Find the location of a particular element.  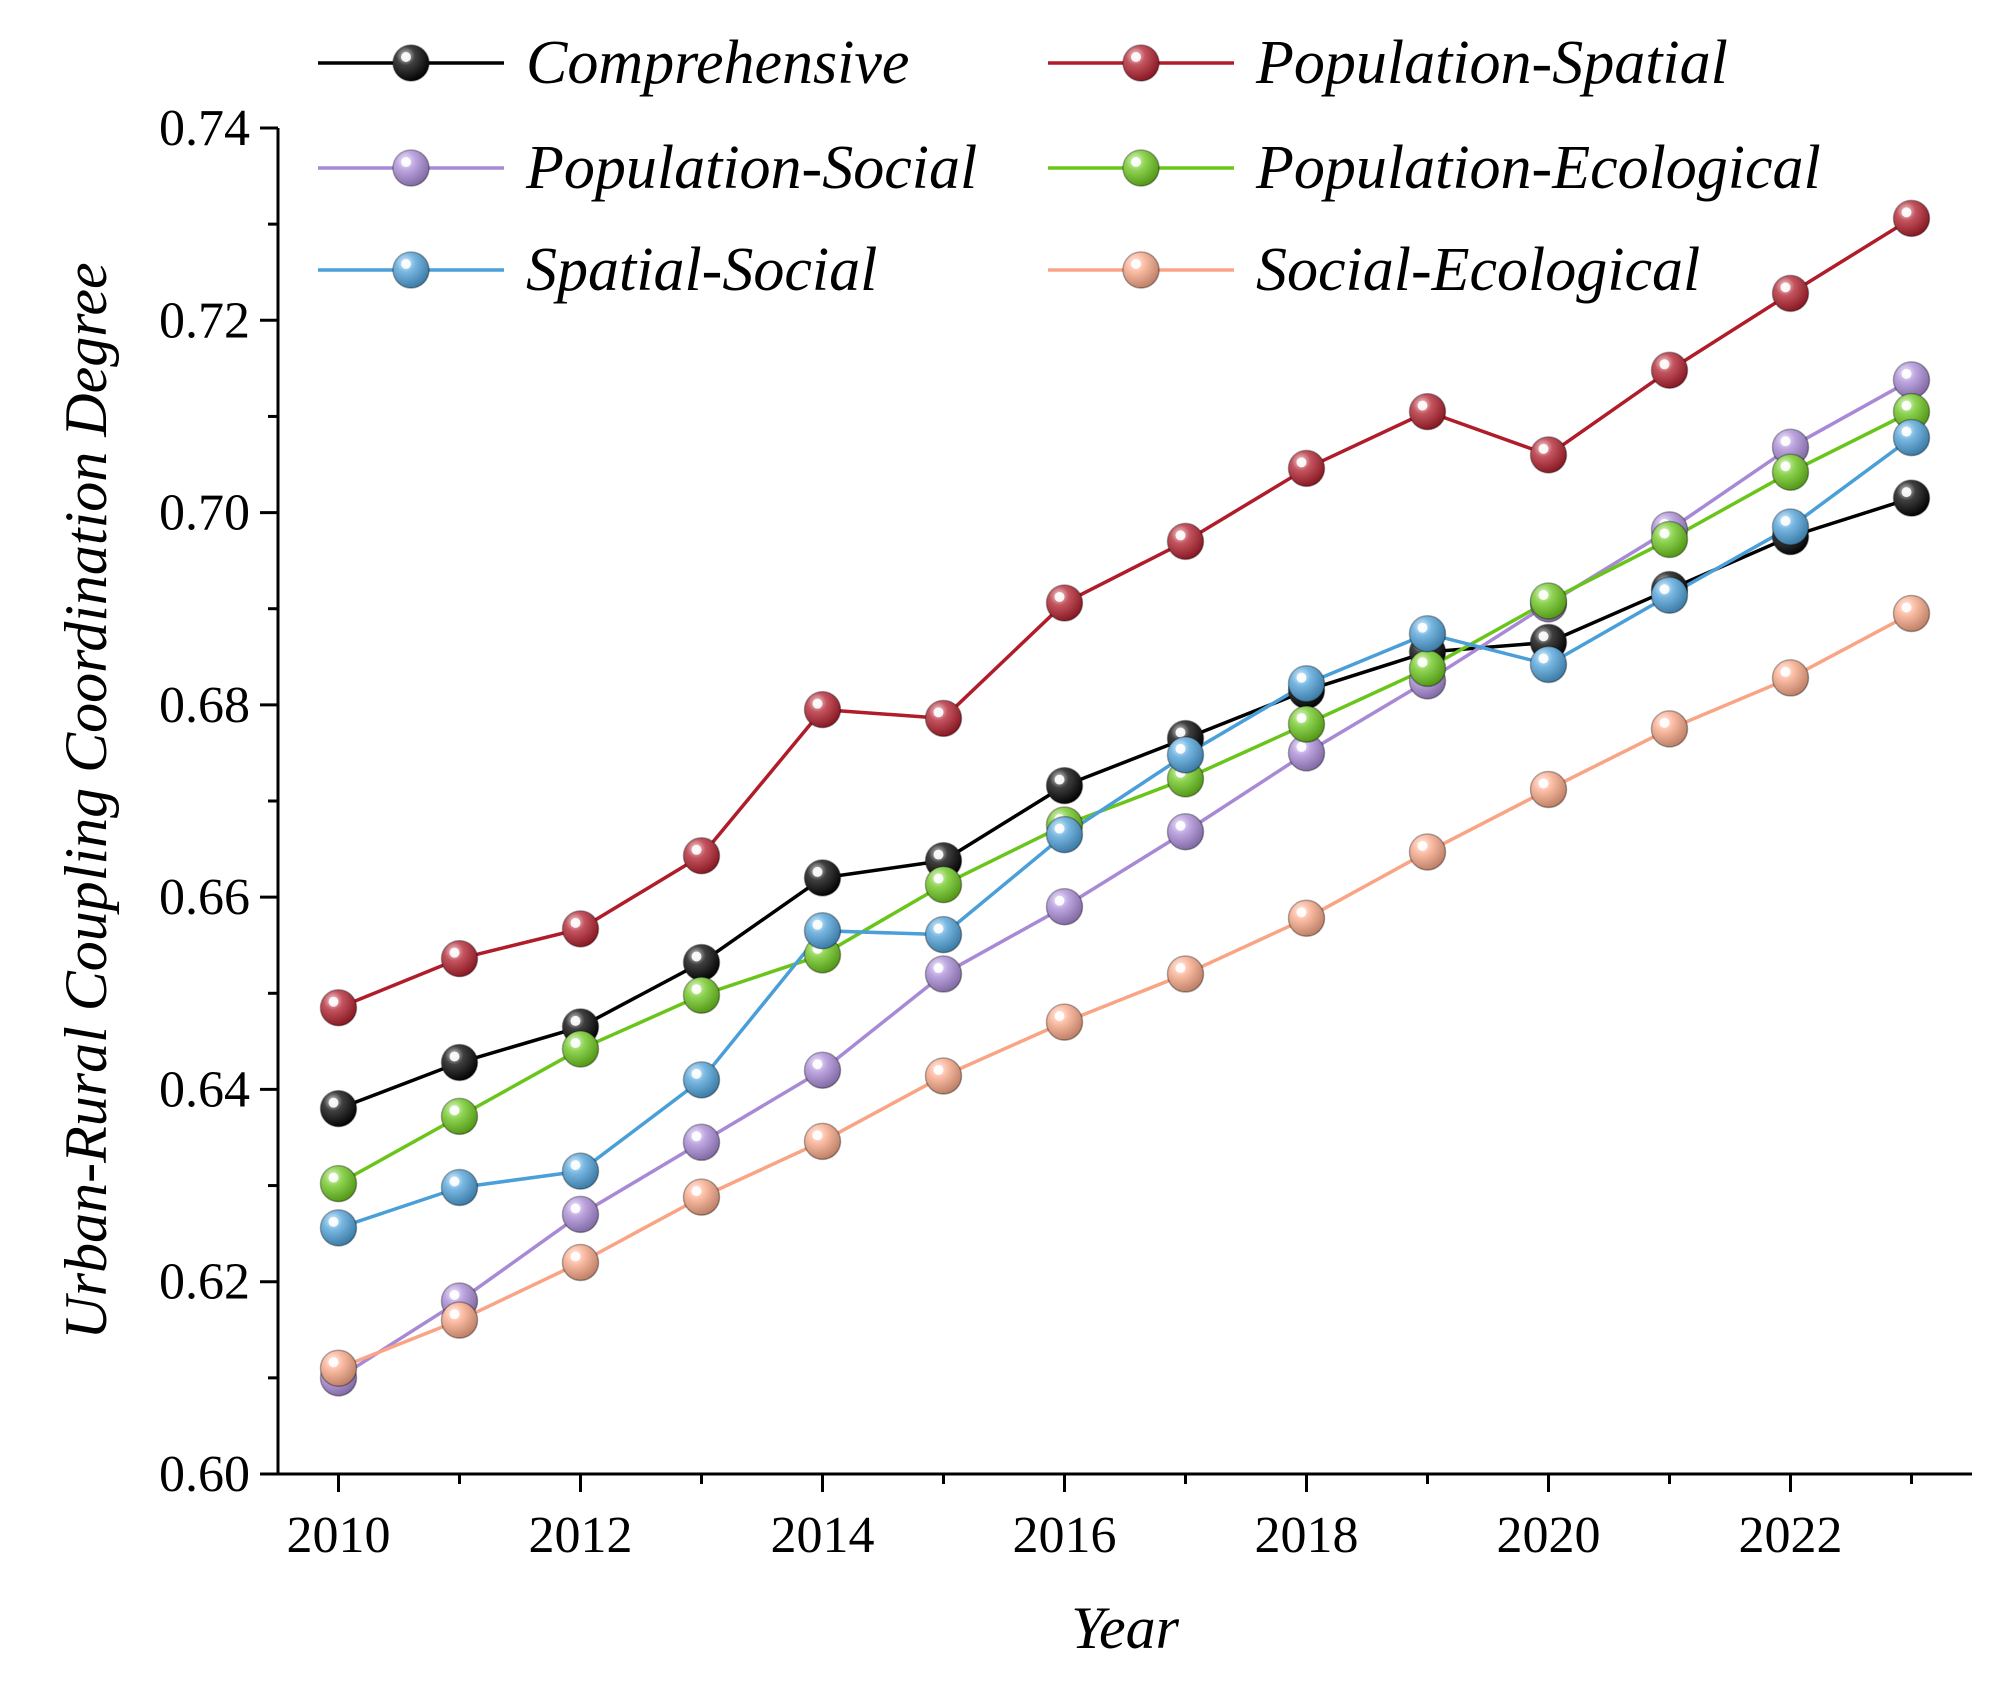

legend-item-population-social: Population-Social is located at coordinates (647, 168).